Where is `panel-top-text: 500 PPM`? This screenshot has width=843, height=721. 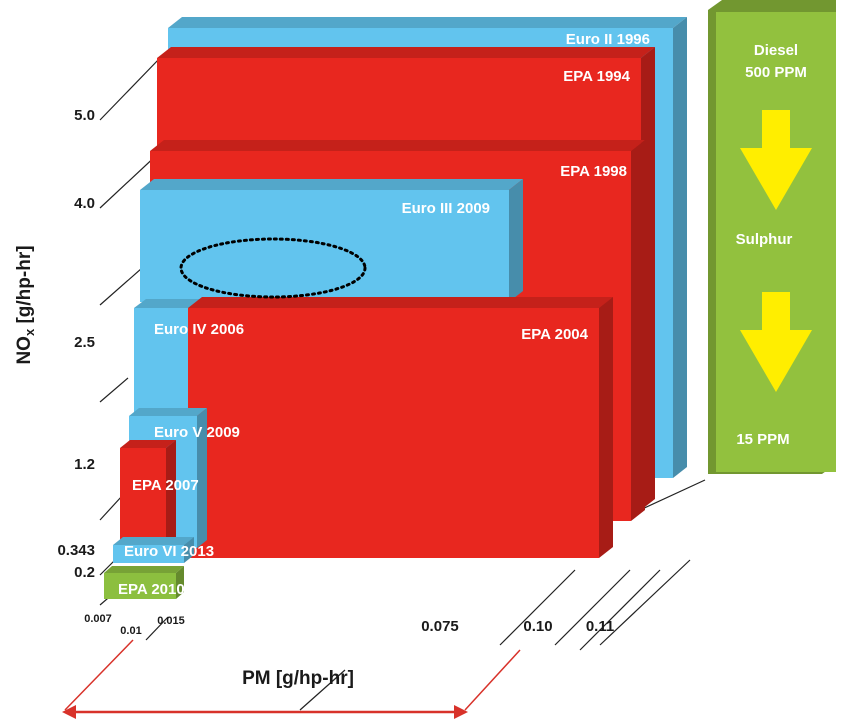
panel-top-text: 500 PPM is located at coordinates (776, 72).